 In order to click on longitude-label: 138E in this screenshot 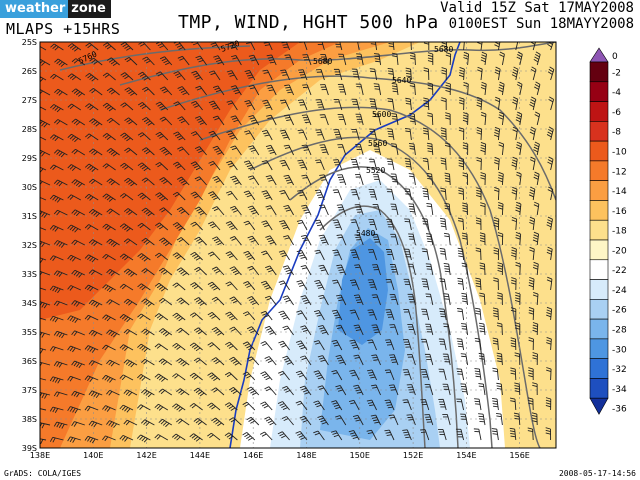, I will do `click(40, 455)`.